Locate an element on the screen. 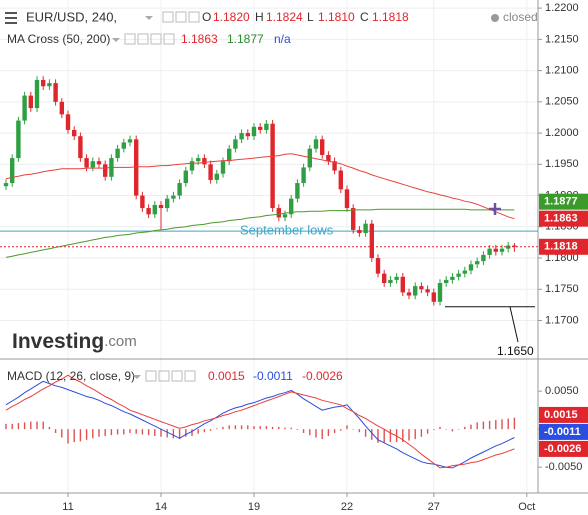 The width and height of the screenshot is (588, 515). macd-legend: MACD (12, 26, close, 9) is located at coordinates (71, 376).